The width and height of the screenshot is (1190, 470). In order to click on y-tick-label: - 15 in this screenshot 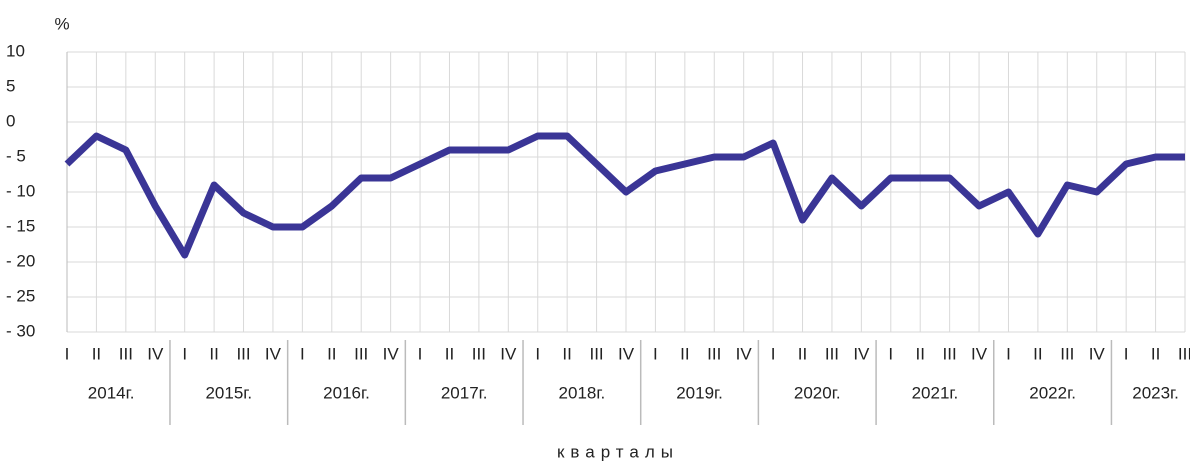, I will do `click(20, 225)`.